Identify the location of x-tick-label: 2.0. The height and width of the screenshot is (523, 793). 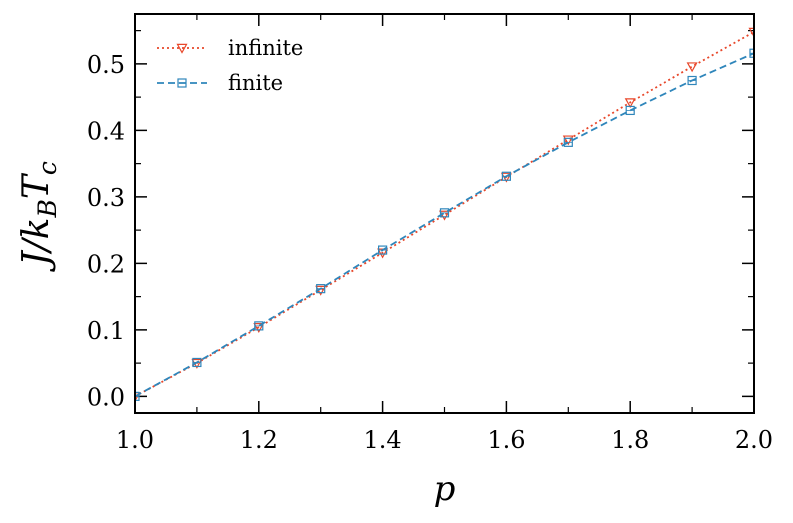
(754, 440).